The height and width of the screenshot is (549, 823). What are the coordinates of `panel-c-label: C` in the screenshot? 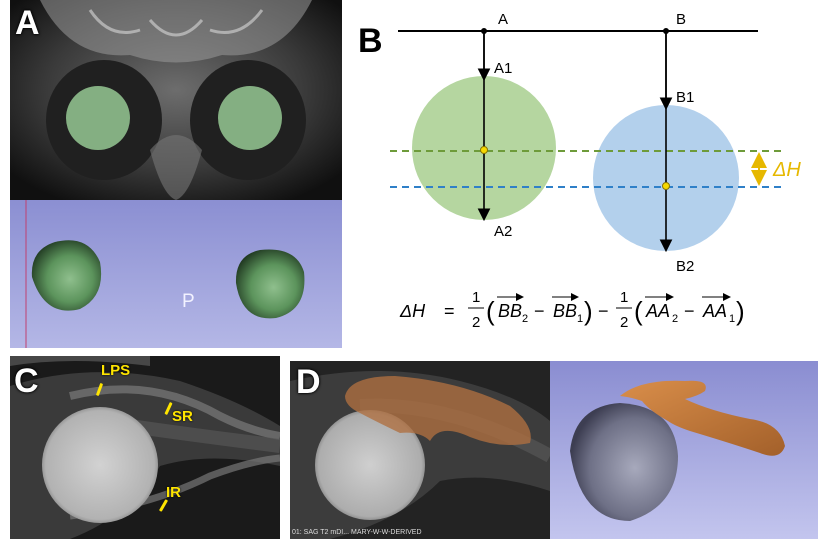 It's located at (26, 381).